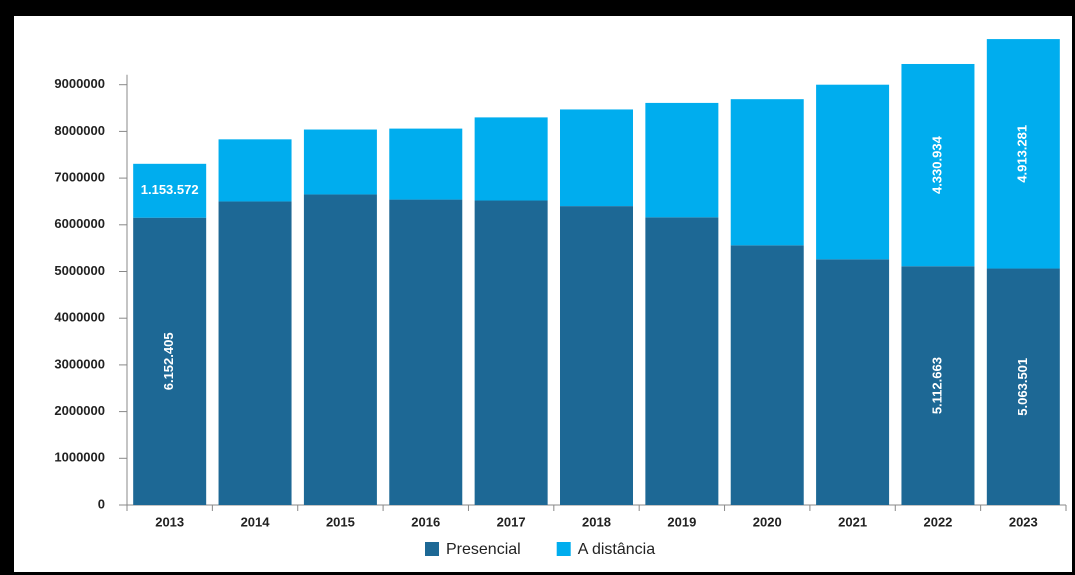 This screenshot has width=1075, height=575. Describe the element at coordinates (681, 521) in the screenshot. I see `x-tick-label: 2019` at that location.